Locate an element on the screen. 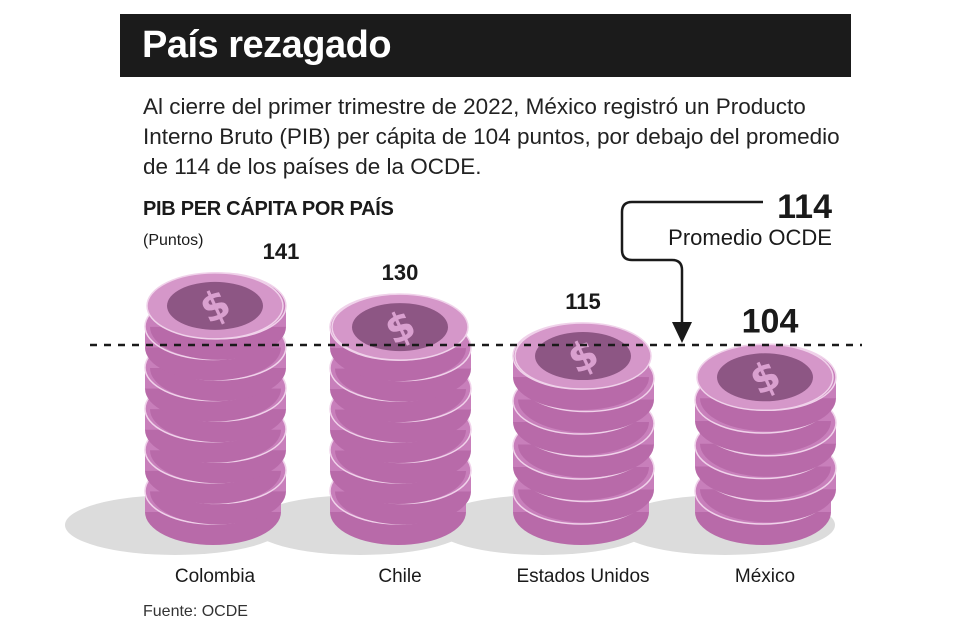 This screenshot has height=640, width=960. value-label: 141 is located at coordinates (281, 251).